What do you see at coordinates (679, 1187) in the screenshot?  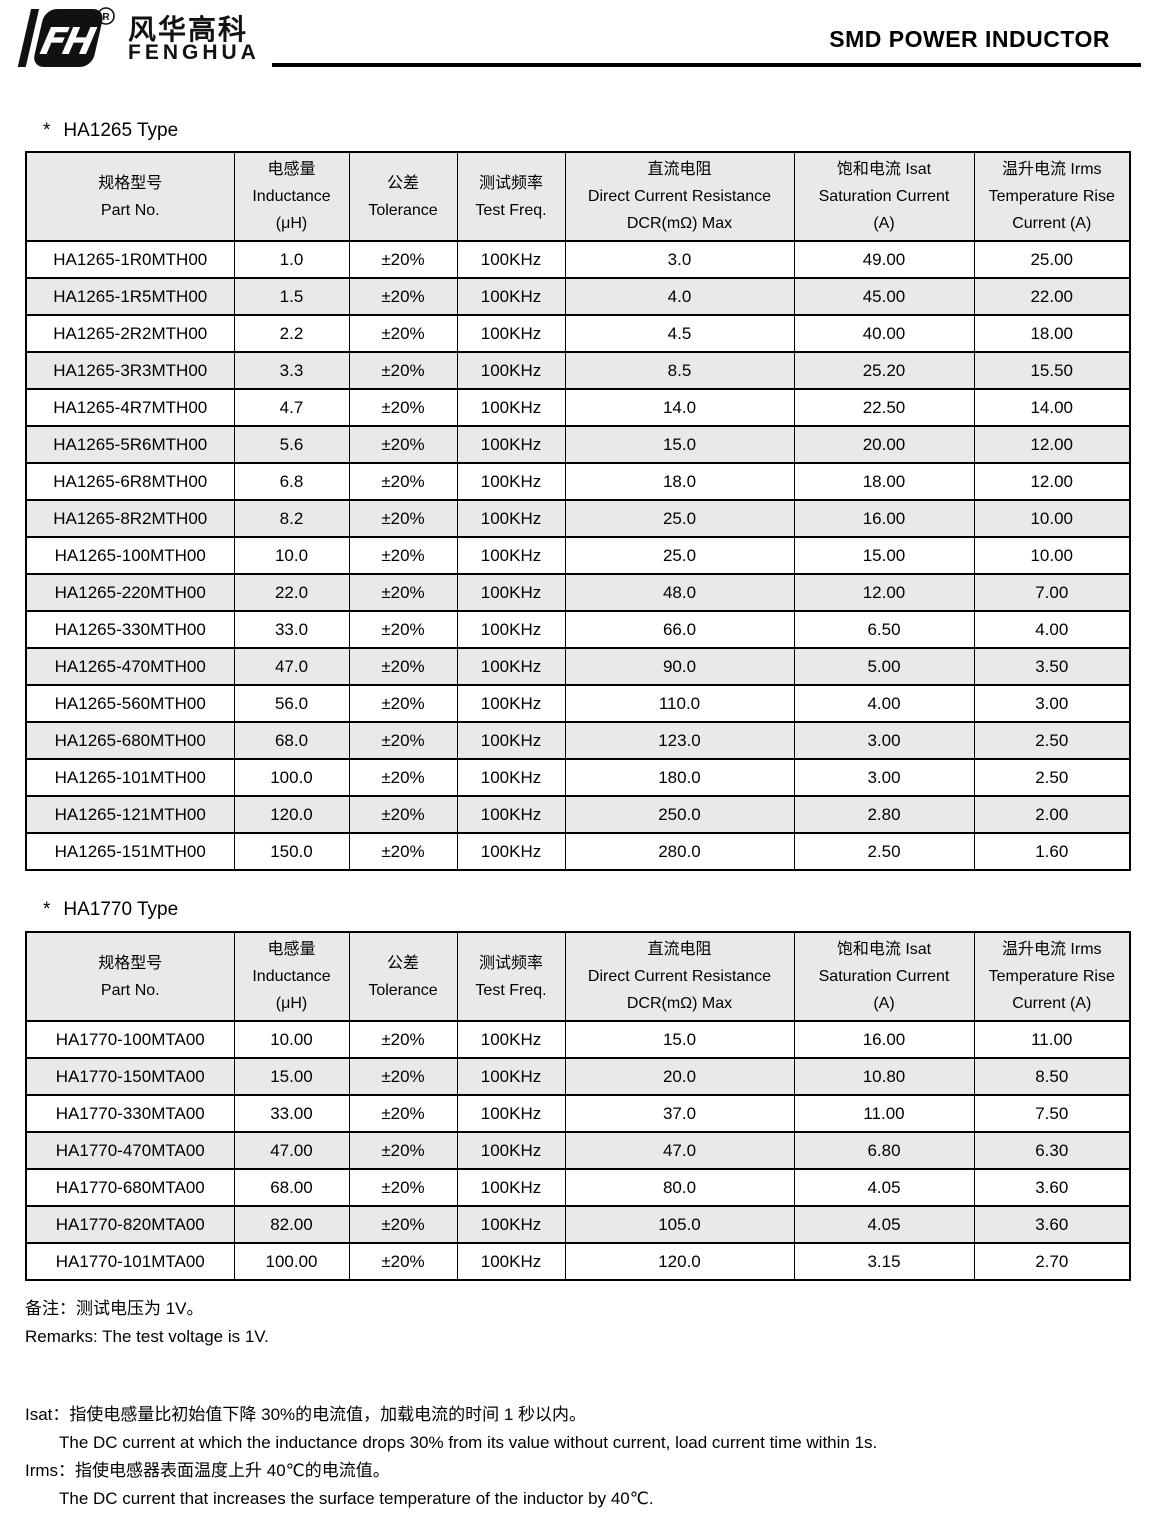 I see `cell-dcr: 80.0` at bounding box center [679, 1187].